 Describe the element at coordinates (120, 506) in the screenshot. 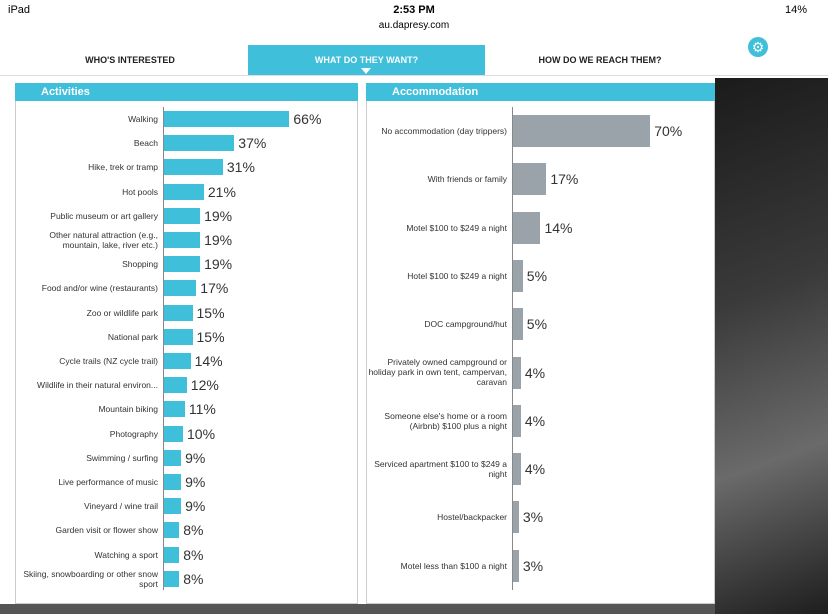

I see `category-label: Vineyard / wine trail` at that location.